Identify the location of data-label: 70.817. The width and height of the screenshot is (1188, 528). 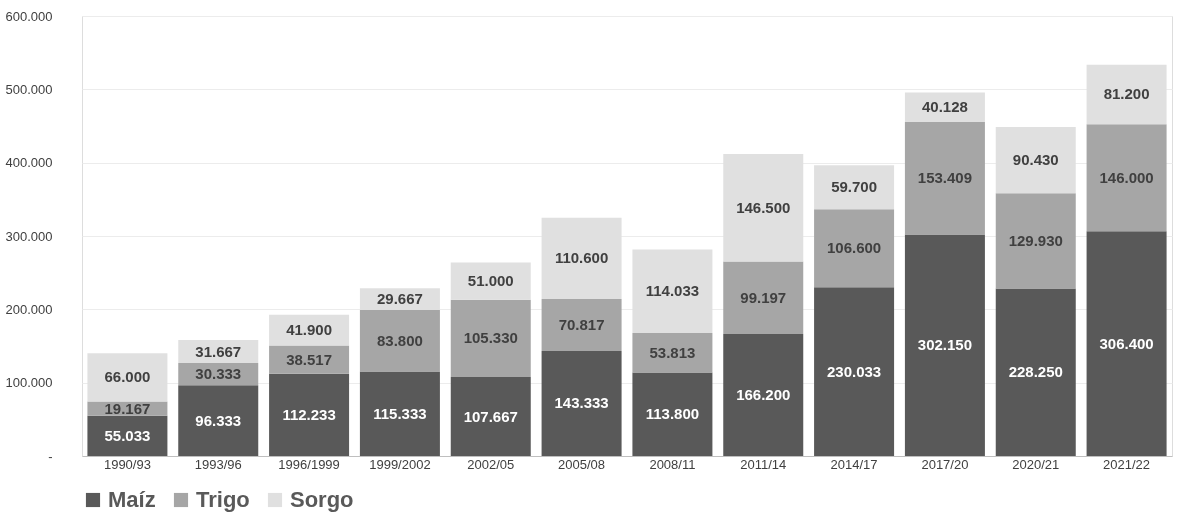
(581, 324).